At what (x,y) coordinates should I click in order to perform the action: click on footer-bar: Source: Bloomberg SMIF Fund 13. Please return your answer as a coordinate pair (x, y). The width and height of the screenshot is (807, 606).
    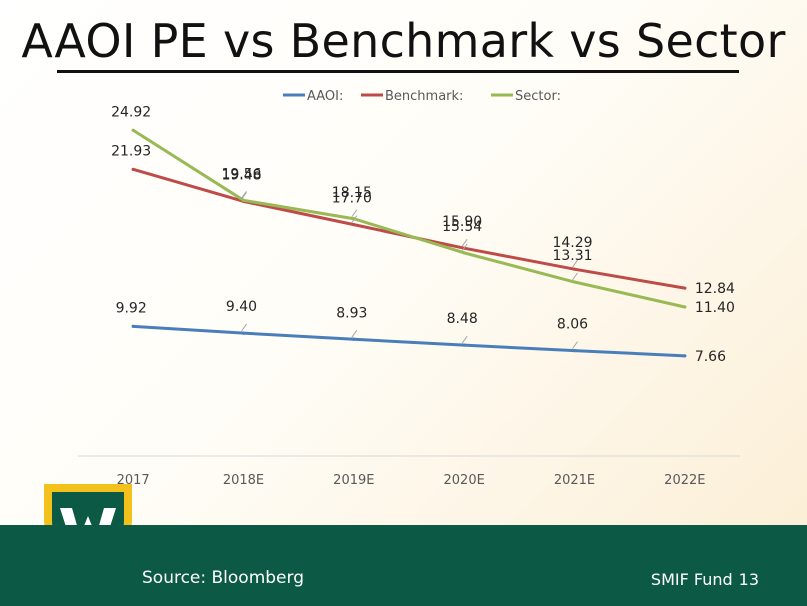
    Looking at the image, I should click on (403, 565).